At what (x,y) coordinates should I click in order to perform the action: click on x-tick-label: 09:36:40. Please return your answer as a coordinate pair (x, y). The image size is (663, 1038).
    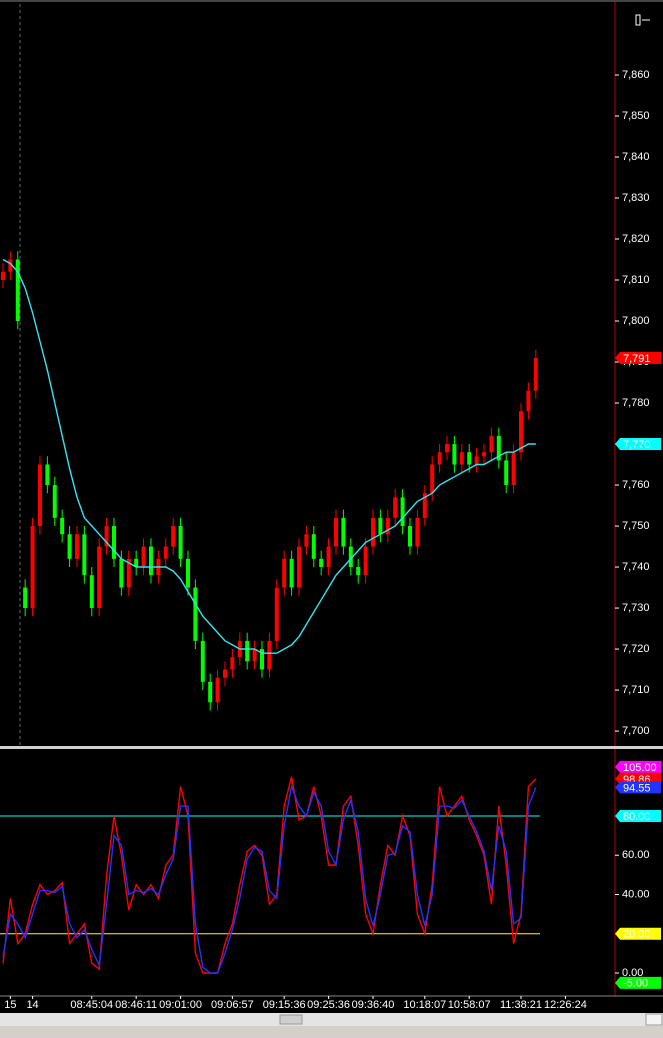
    Looking at the image, I should click on (373, 1005).